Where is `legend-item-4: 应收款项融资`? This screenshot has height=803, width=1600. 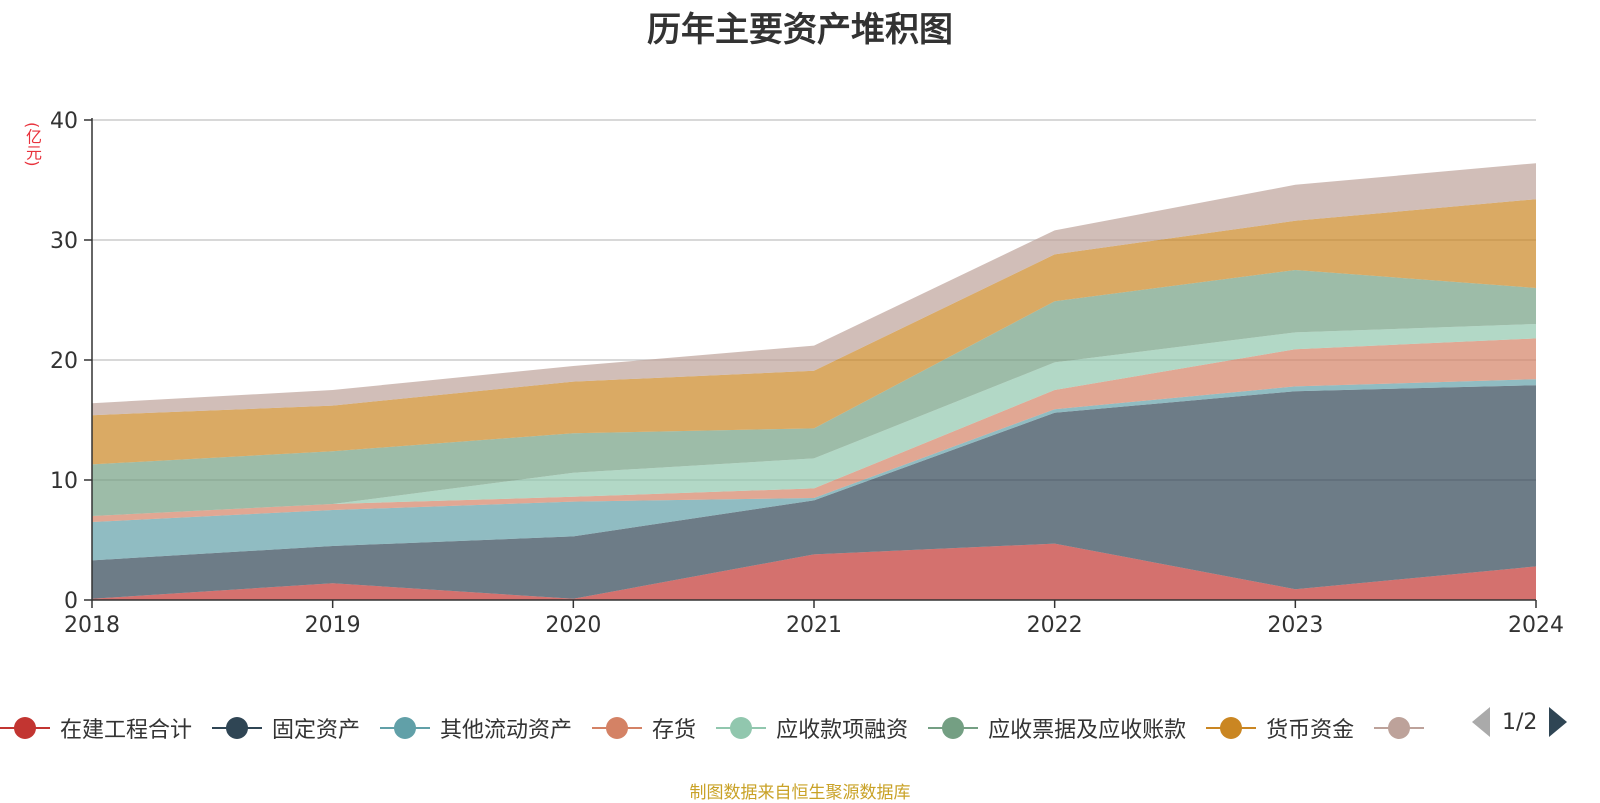
legend-item-4: 应收款项融资 is located at coordinates (812, 728).